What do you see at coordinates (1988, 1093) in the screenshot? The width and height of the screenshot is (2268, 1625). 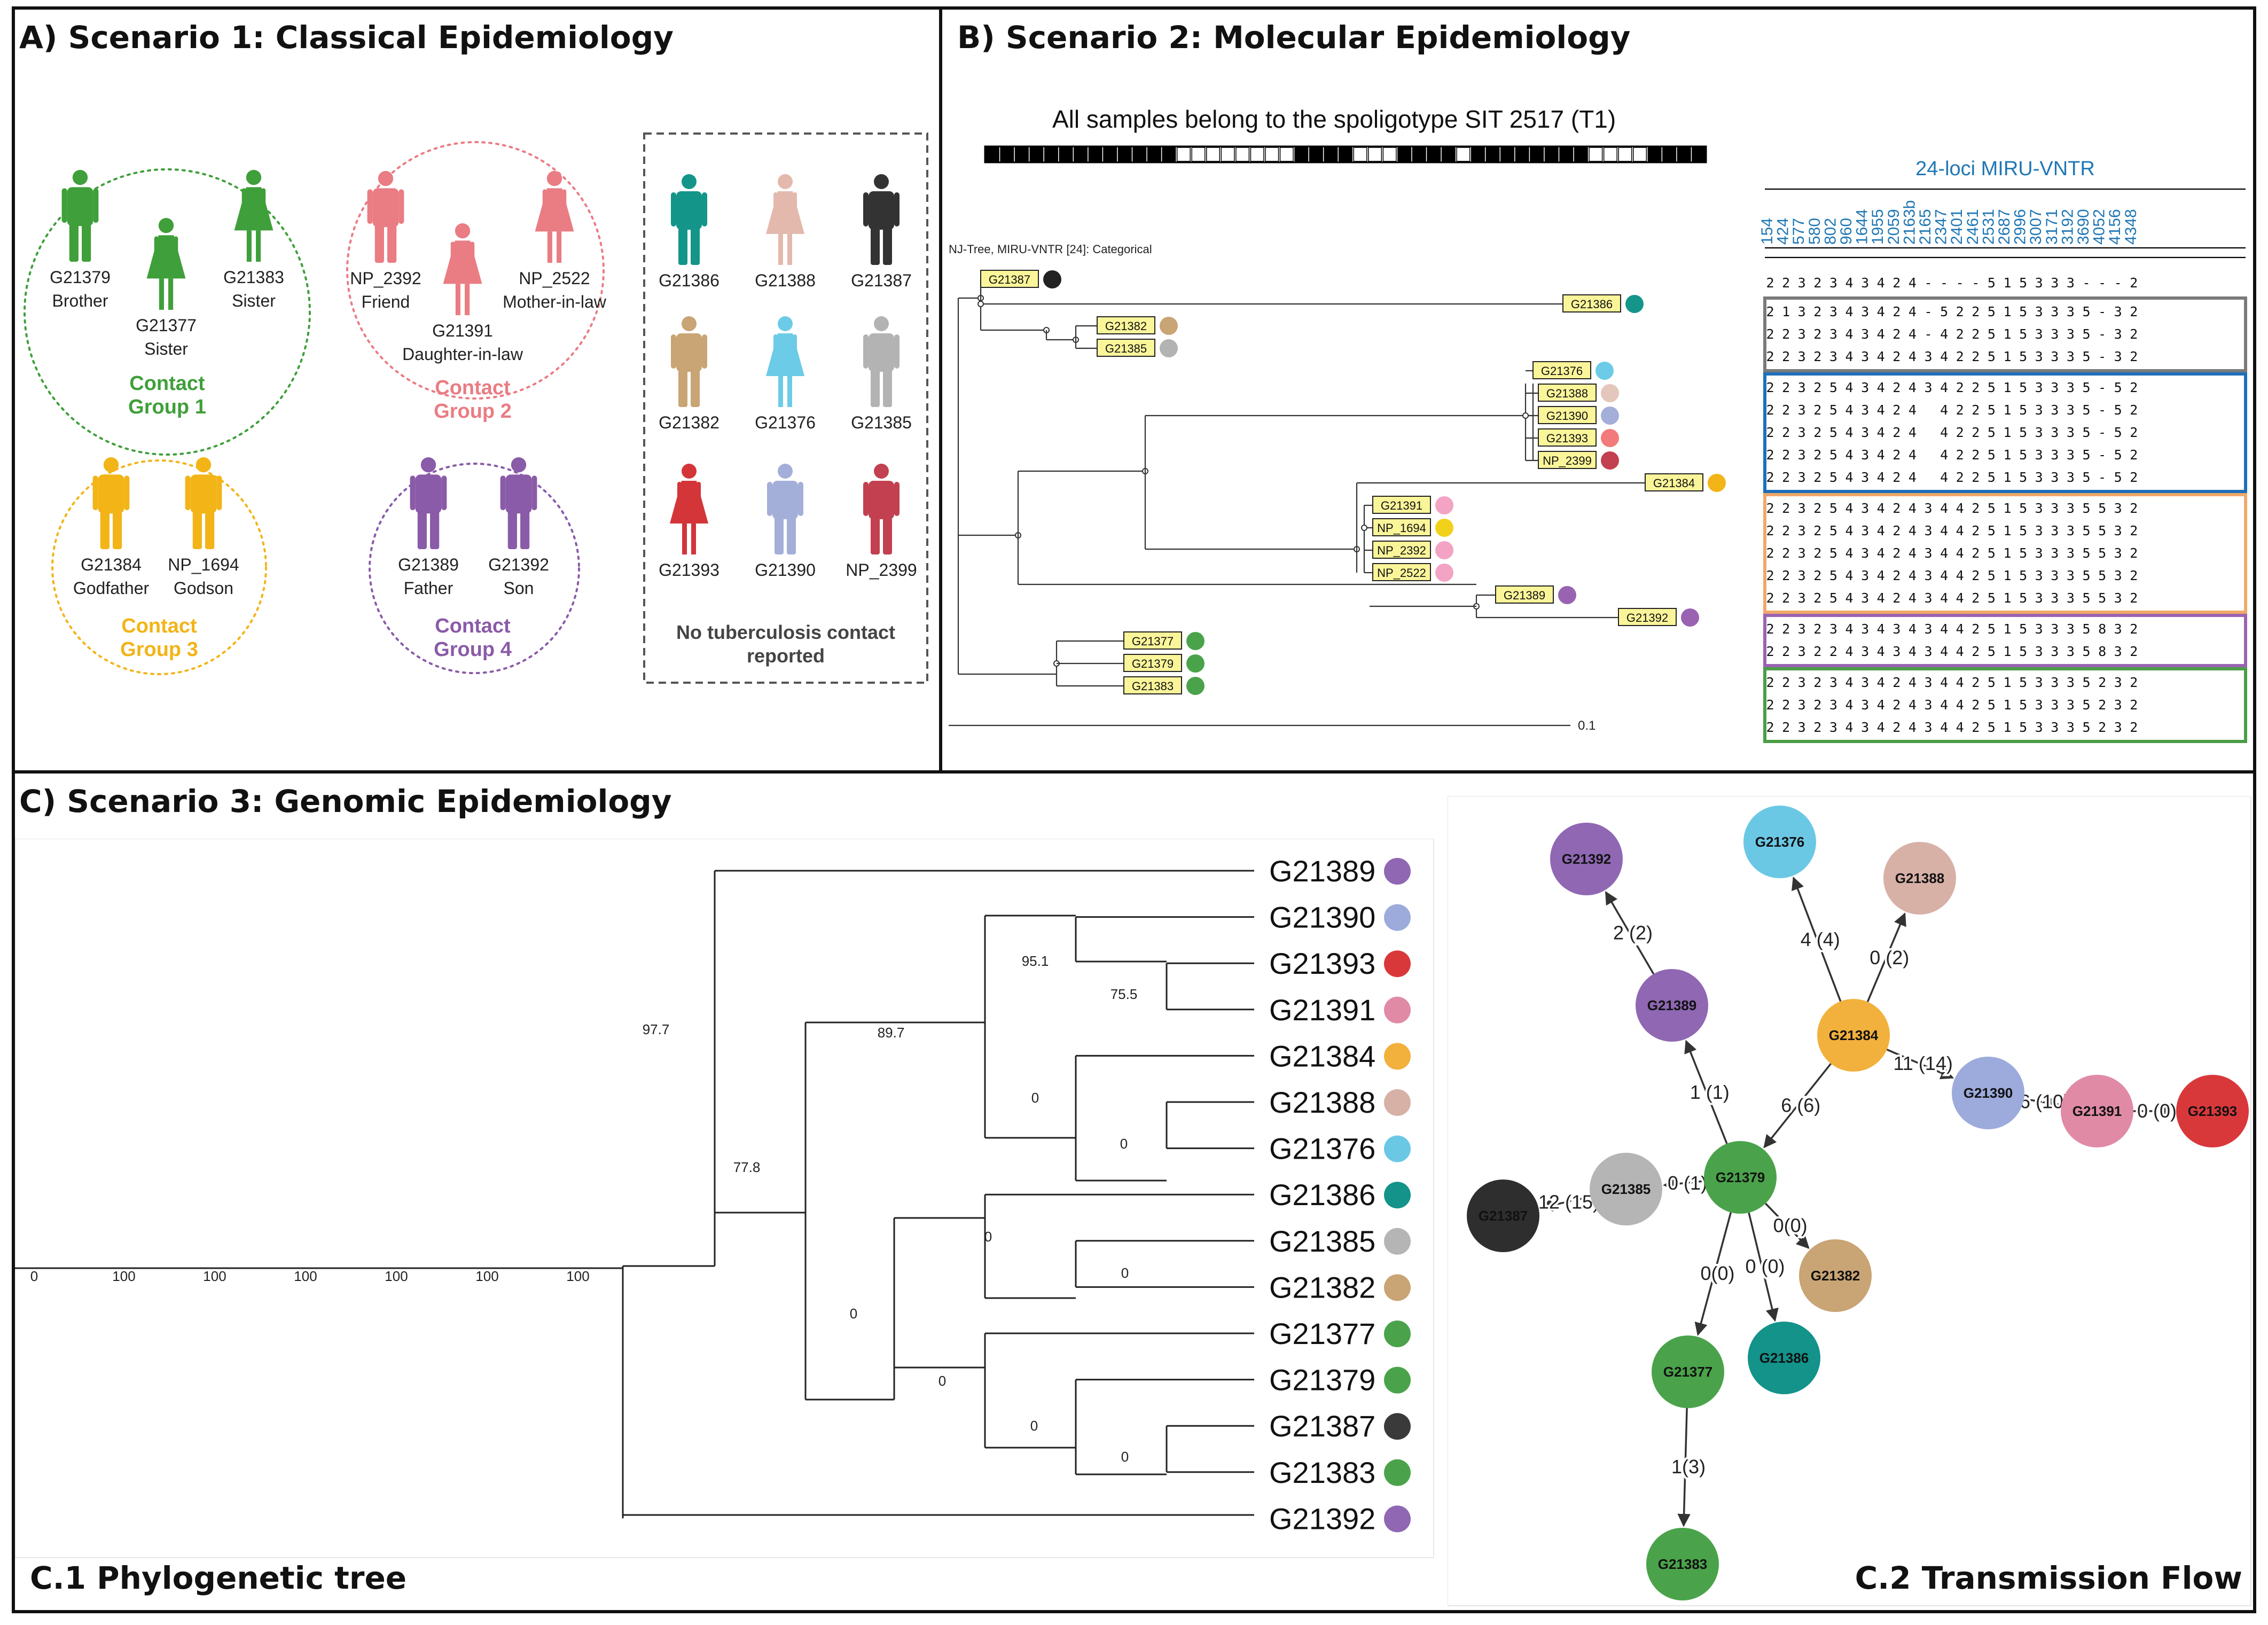 I see `network-node-G21390` at bounding box center [1988, 1093].